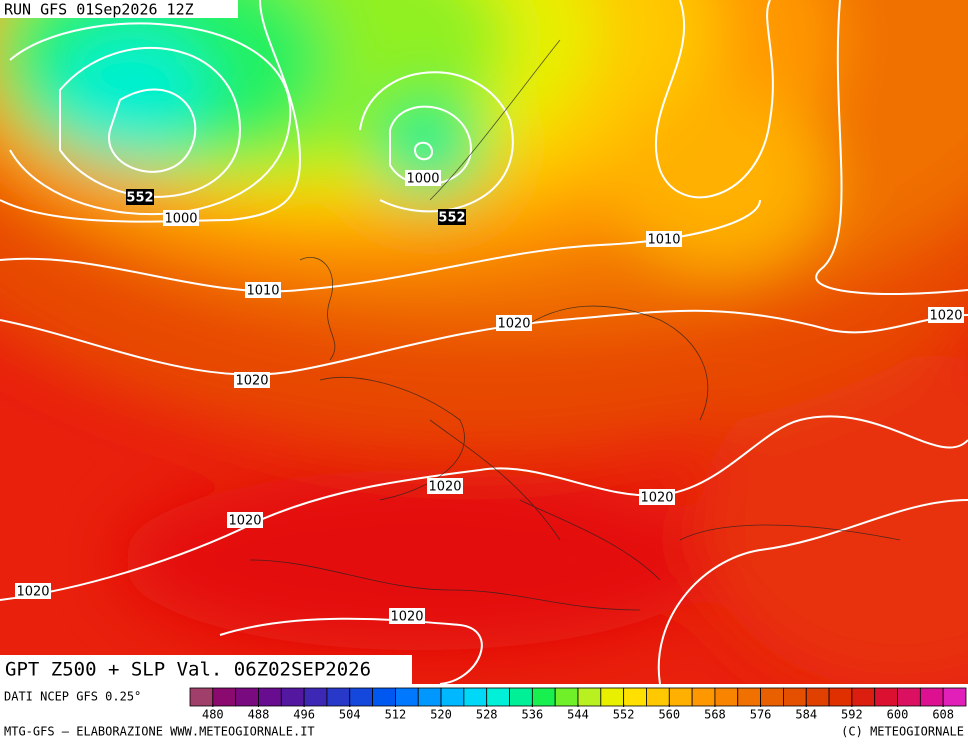  Describe the element at coordinates (943, 715) in the screenshot. I see `colorbar-tick-label: 608` at that location.